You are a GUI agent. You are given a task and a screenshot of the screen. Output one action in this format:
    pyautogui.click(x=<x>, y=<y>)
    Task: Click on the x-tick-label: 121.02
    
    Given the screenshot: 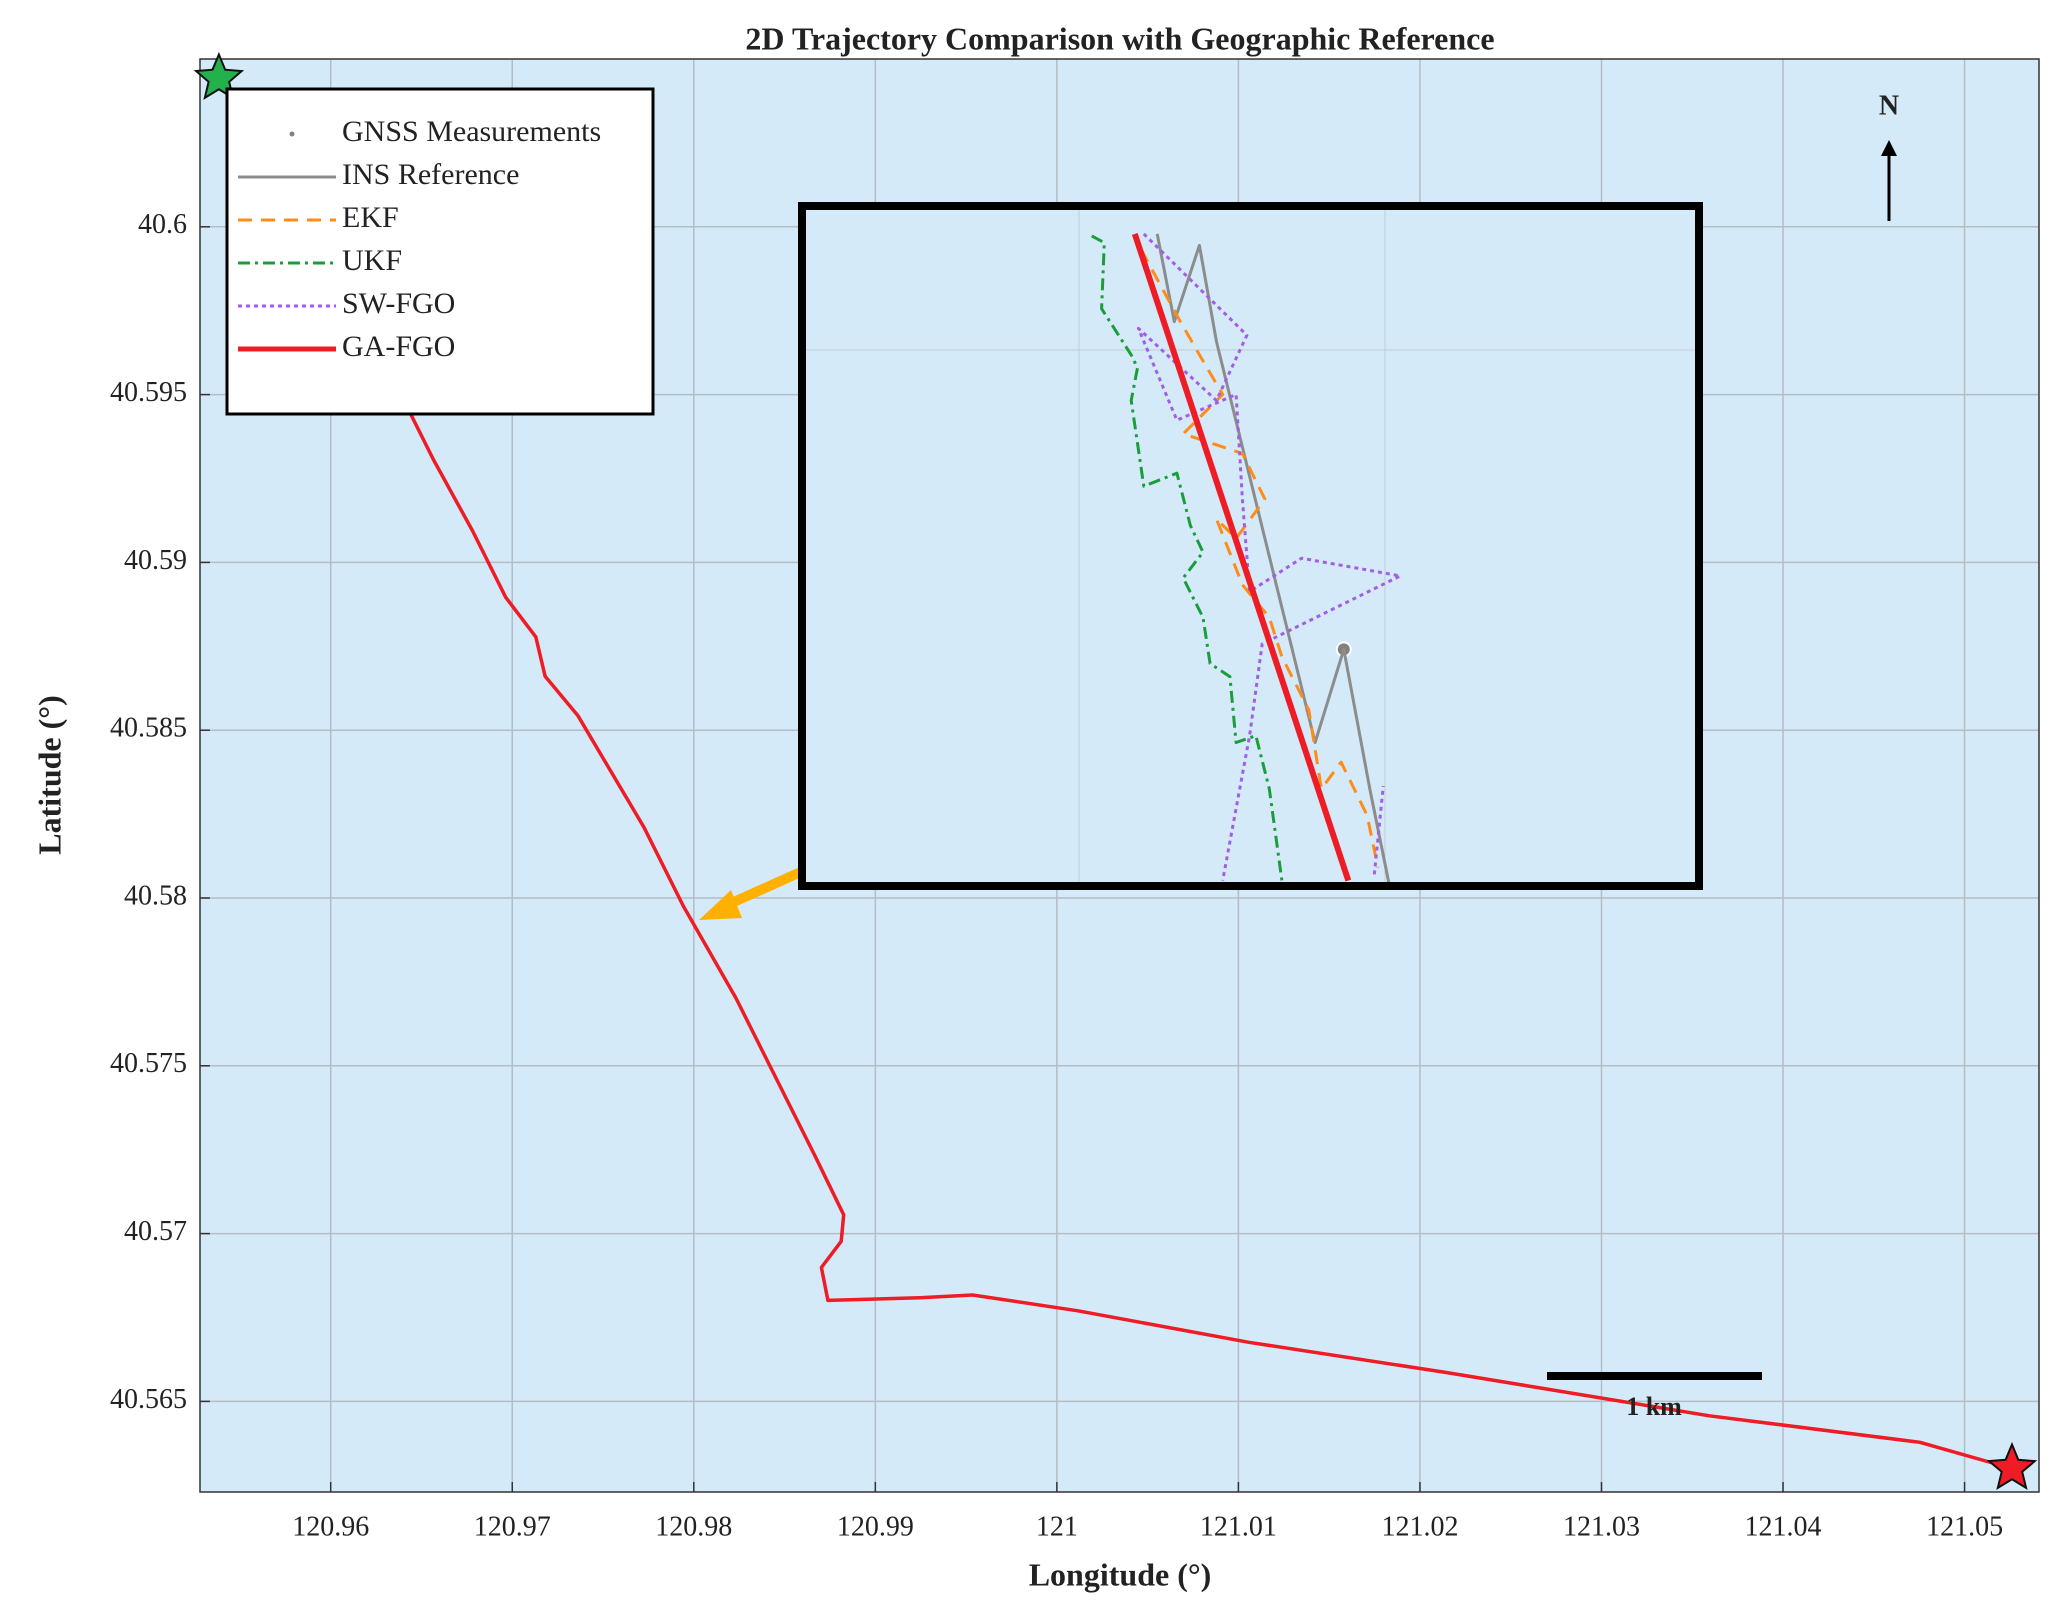 What is the action you would take?
    pyautogui.click(x=1419, y=1526)
    